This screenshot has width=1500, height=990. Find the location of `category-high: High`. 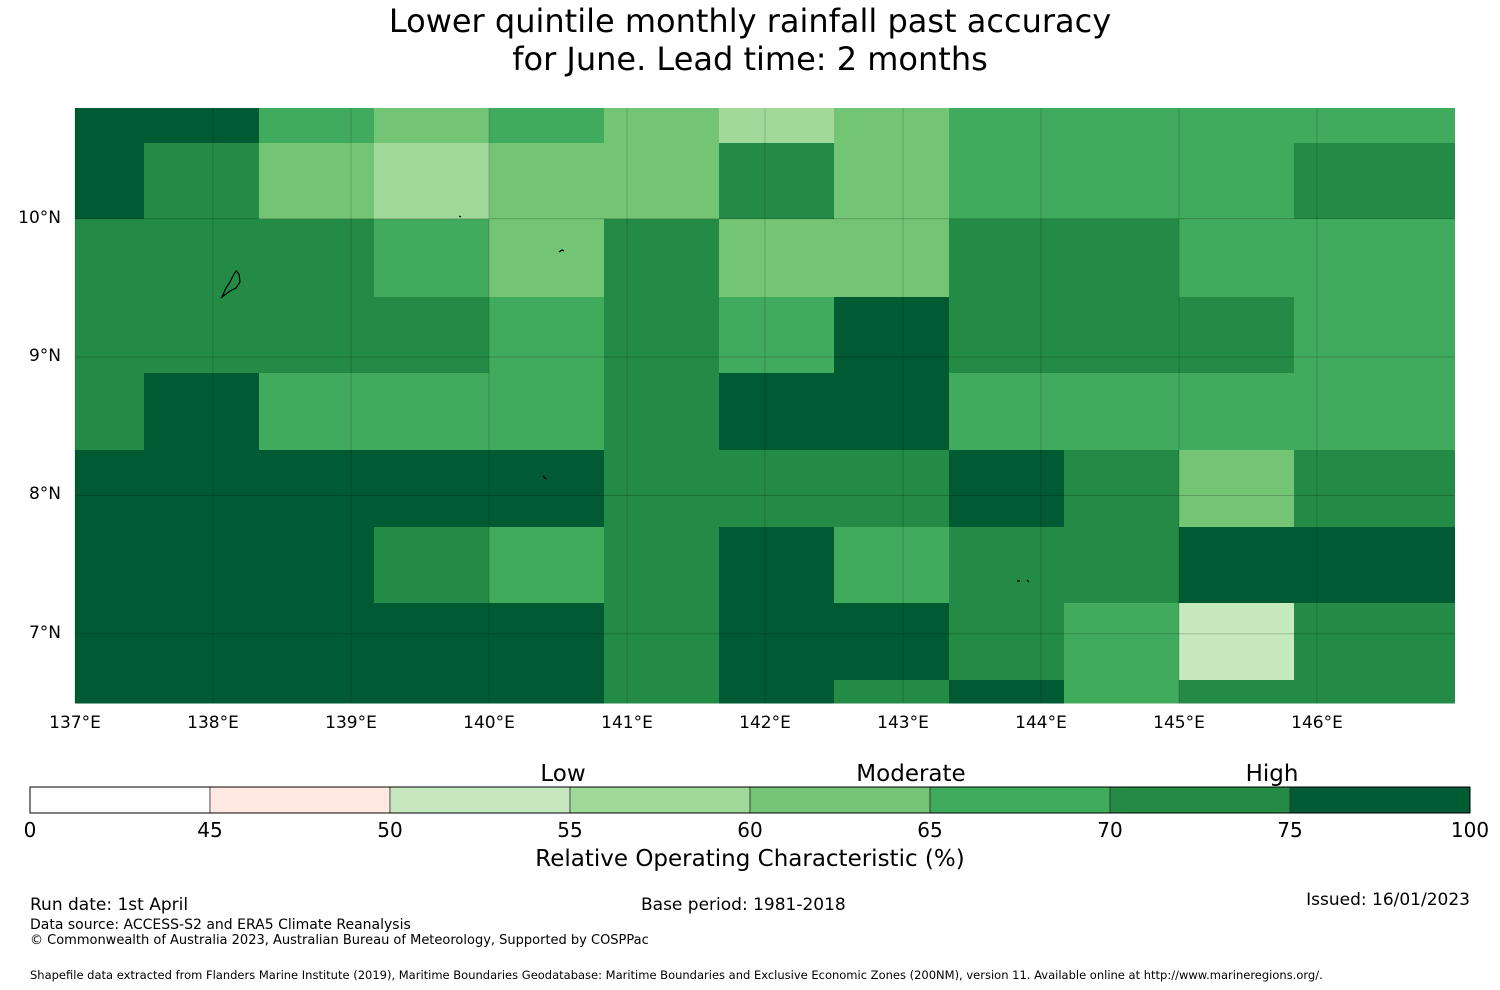

category-high: High is located at coordinates (1272, 774).